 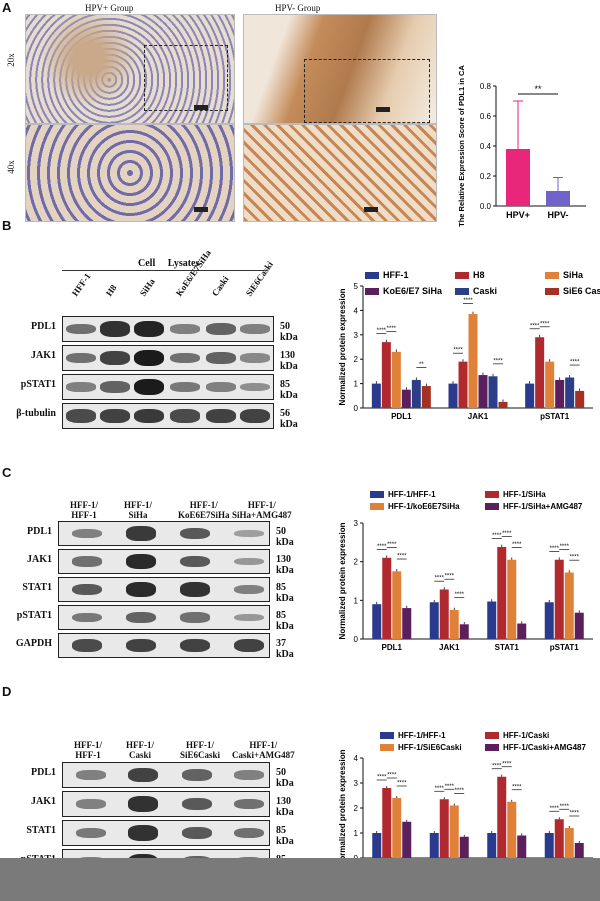 I want to click on y-tick-label: 5, so click(x=356, y=286).